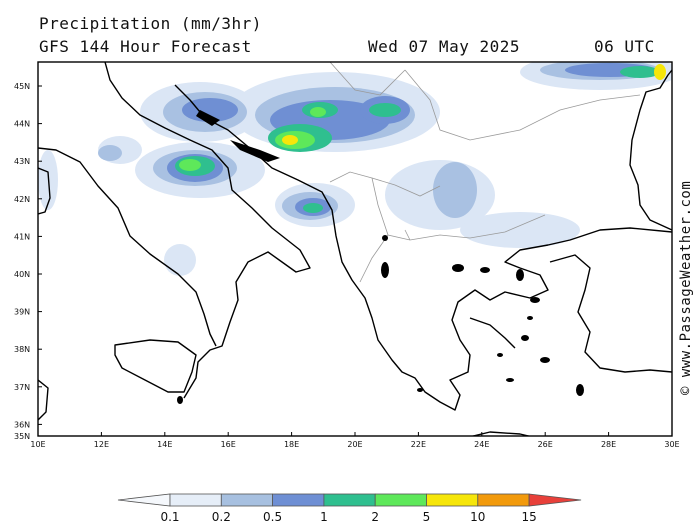 This screenshot has width=700, height=525. Describe the element at coordinates (22, 436) in the screenshot. I see `lat-label-35n: 35N` at that location.